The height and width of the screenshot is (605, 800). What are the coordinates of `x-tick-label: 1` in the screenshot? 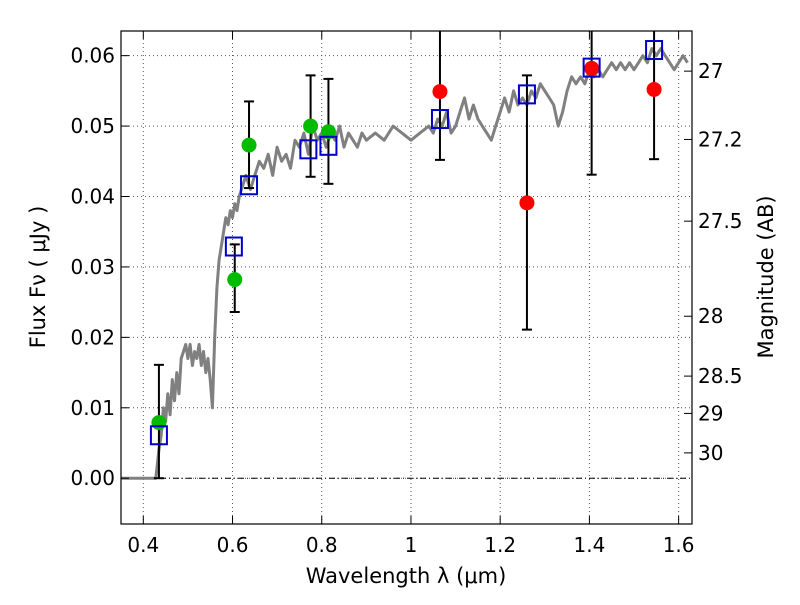 It's located at (411, 545).